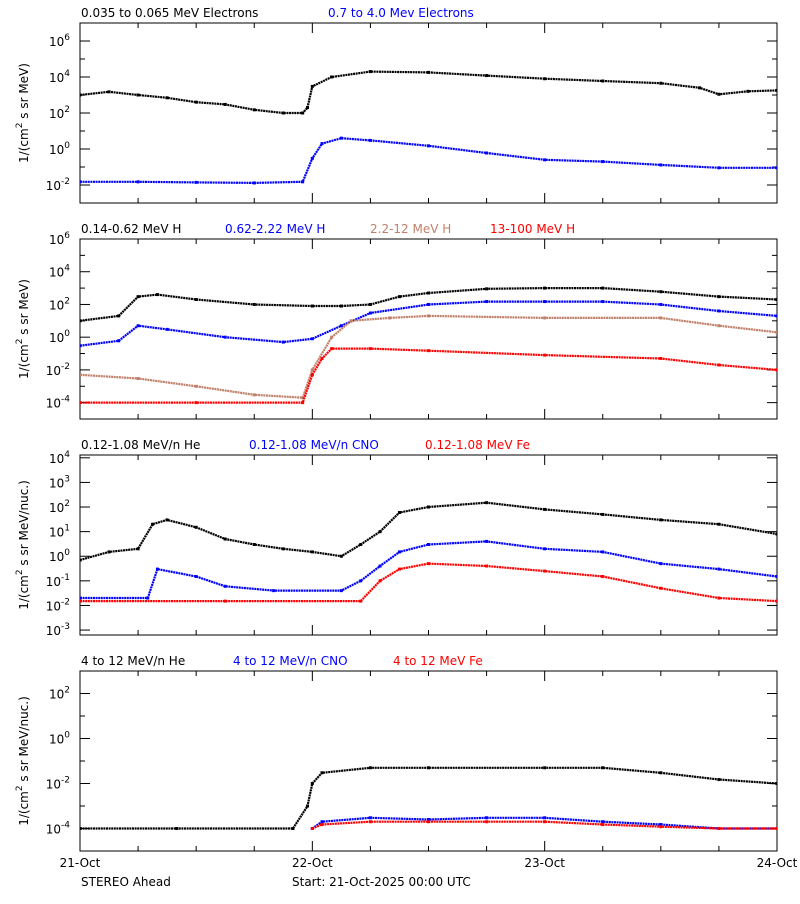  I want to click on legend-label: 4 to 12 MeV/n CNO, so click(290, 661).